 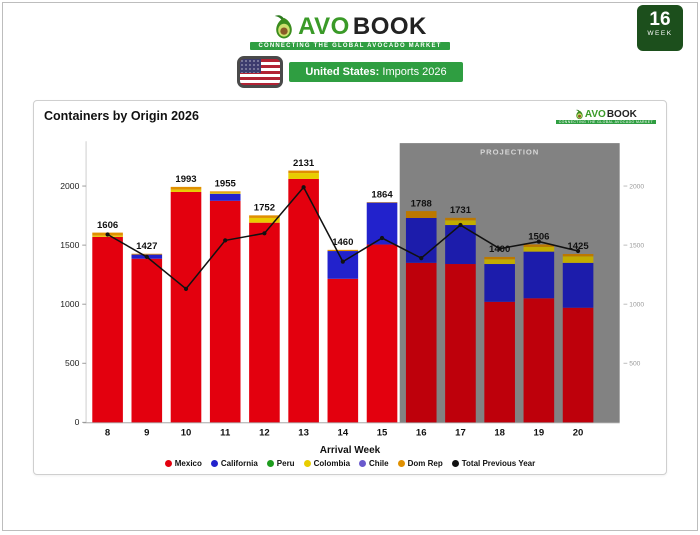 What do you see at coordinates (461, 210) in the screenshot?
I see `bar-total-label: 1731` at bounding box center [461, 210].